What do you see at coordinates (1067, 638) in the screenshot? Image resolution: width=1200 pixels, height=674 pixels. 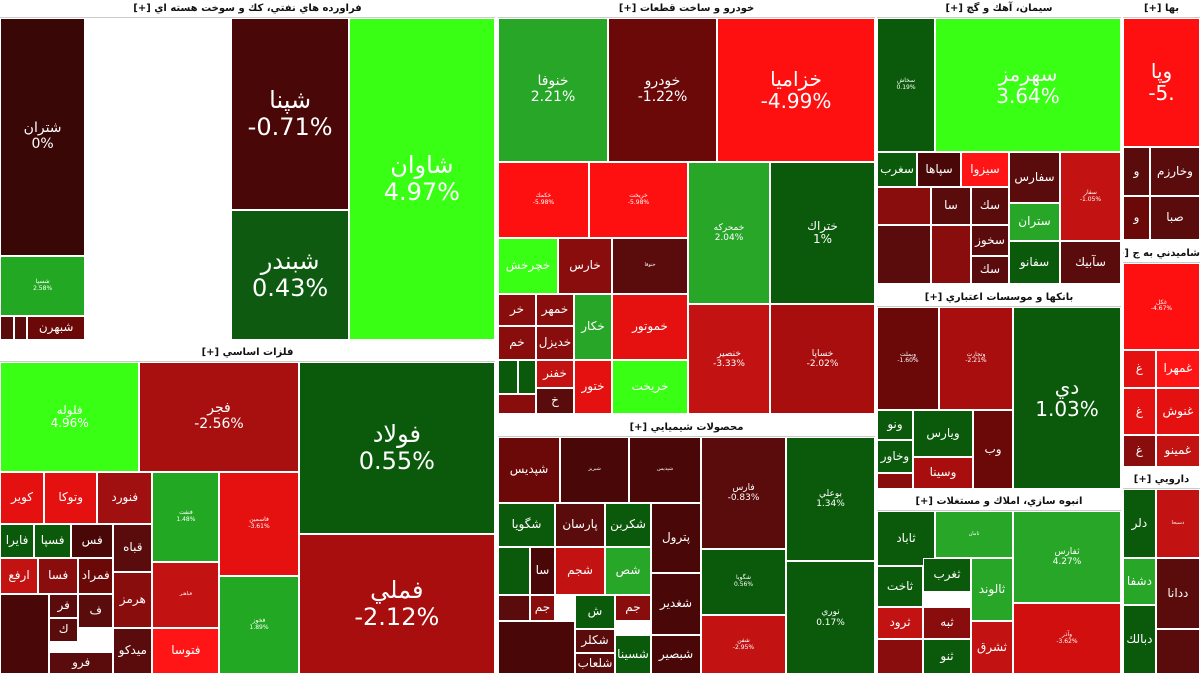 I see `stock-tile: وآذر -3.62%` at bounding box center [1067, 638].